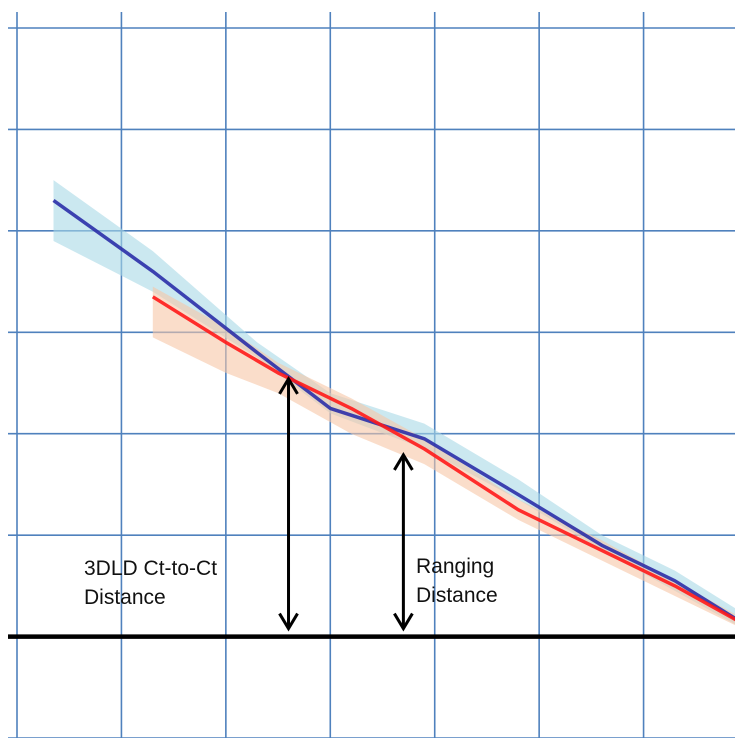  I want to click on annotation-center-distance: 3DLD Ct-to-Ct Distance, so click(150, 583).